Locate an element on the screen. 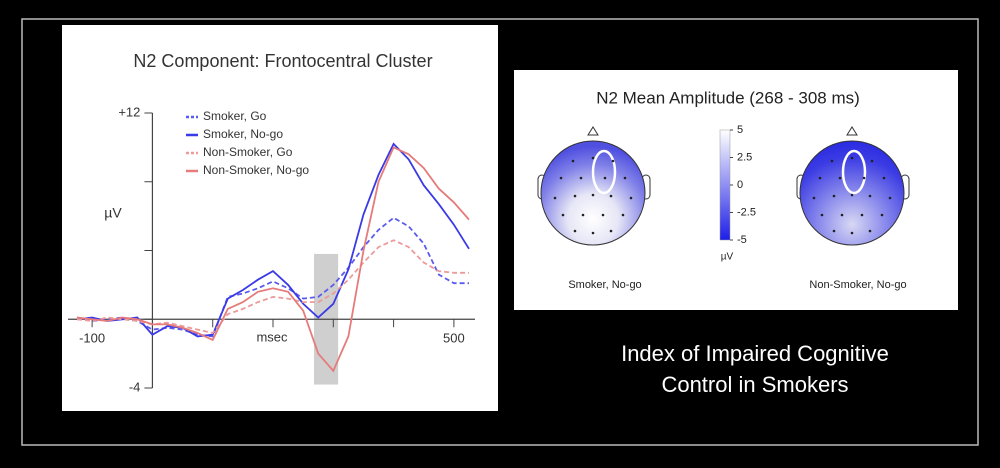 The height and width of the screenshot is (468, 1000). series-line is located at coordinates (272, 287).